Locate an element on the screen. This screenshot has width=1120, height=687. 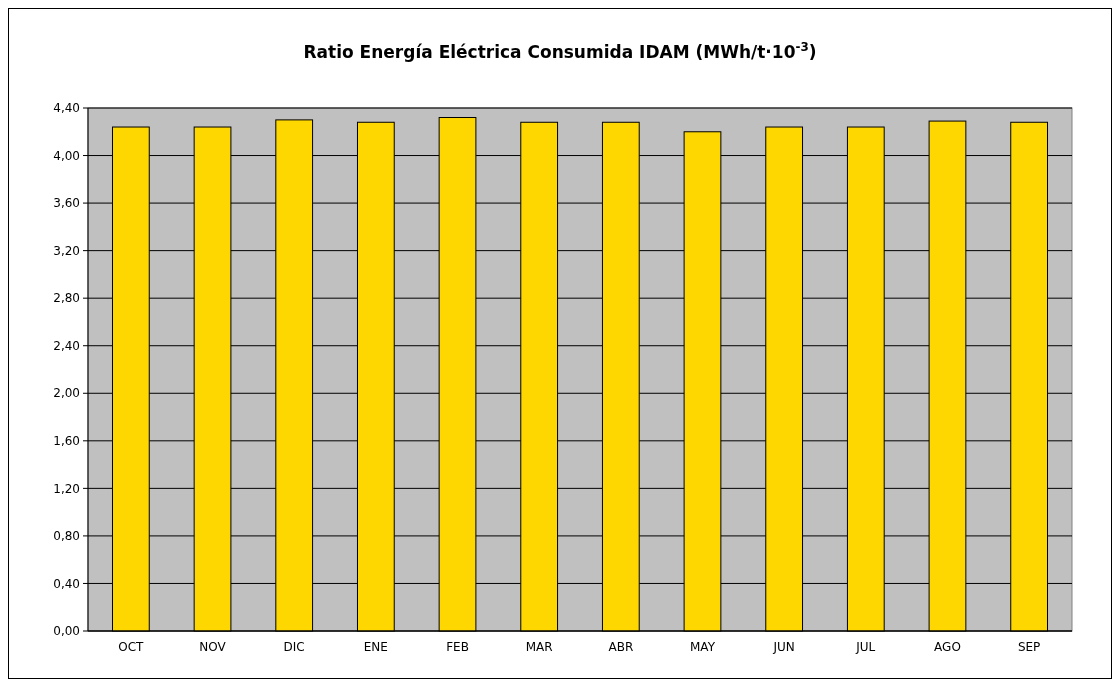
y-tick-label: 2,80 is located at coordinates (66, 298).